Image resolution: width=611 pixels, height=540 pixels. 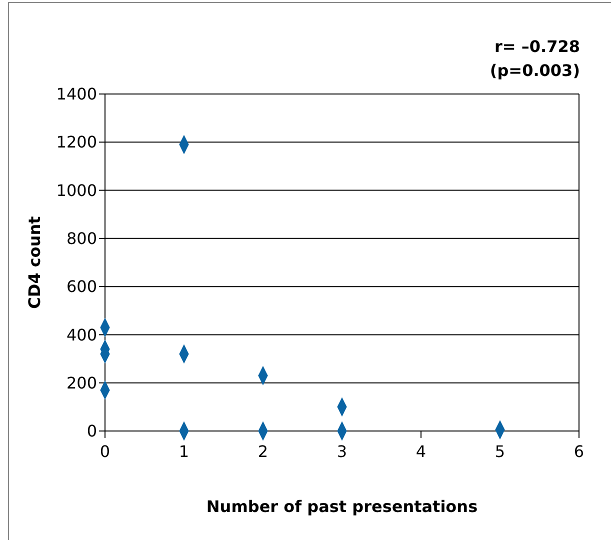 I want to click on y-tick-label: 1000, so click(x=76, y=190).